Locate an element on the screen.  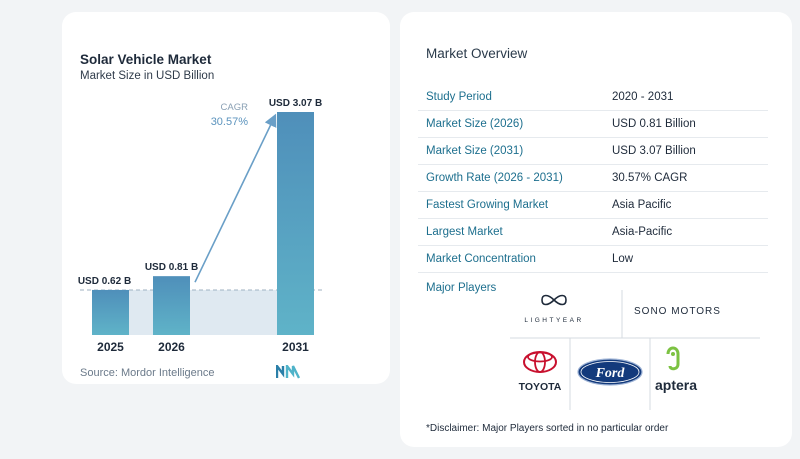
player-toyota-text: TOYOTA is located at coordinates (540, 387).